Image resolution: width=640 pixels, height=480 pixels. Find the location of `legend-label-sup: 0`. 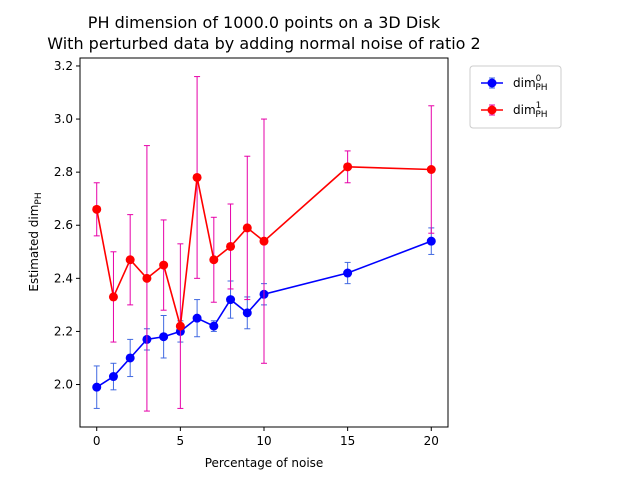

legend-label-sup: 0 is located at coordinates (539, 79).